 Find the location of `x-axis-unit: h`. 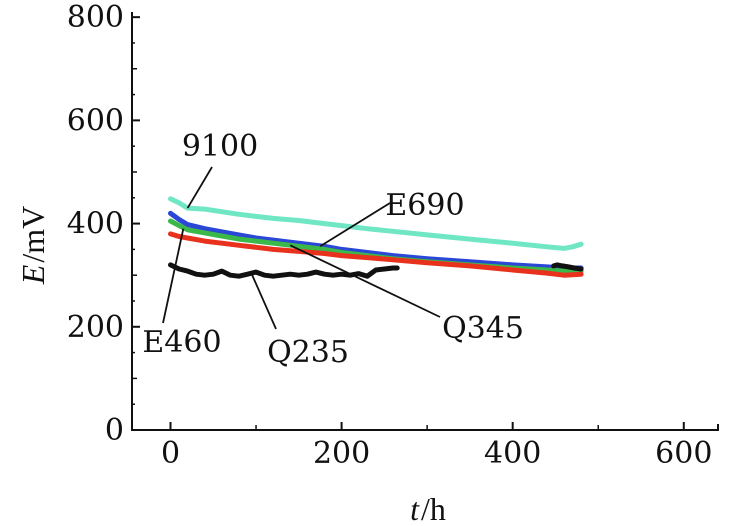

x-axis-unit: h is located at coordinates (438, 508).